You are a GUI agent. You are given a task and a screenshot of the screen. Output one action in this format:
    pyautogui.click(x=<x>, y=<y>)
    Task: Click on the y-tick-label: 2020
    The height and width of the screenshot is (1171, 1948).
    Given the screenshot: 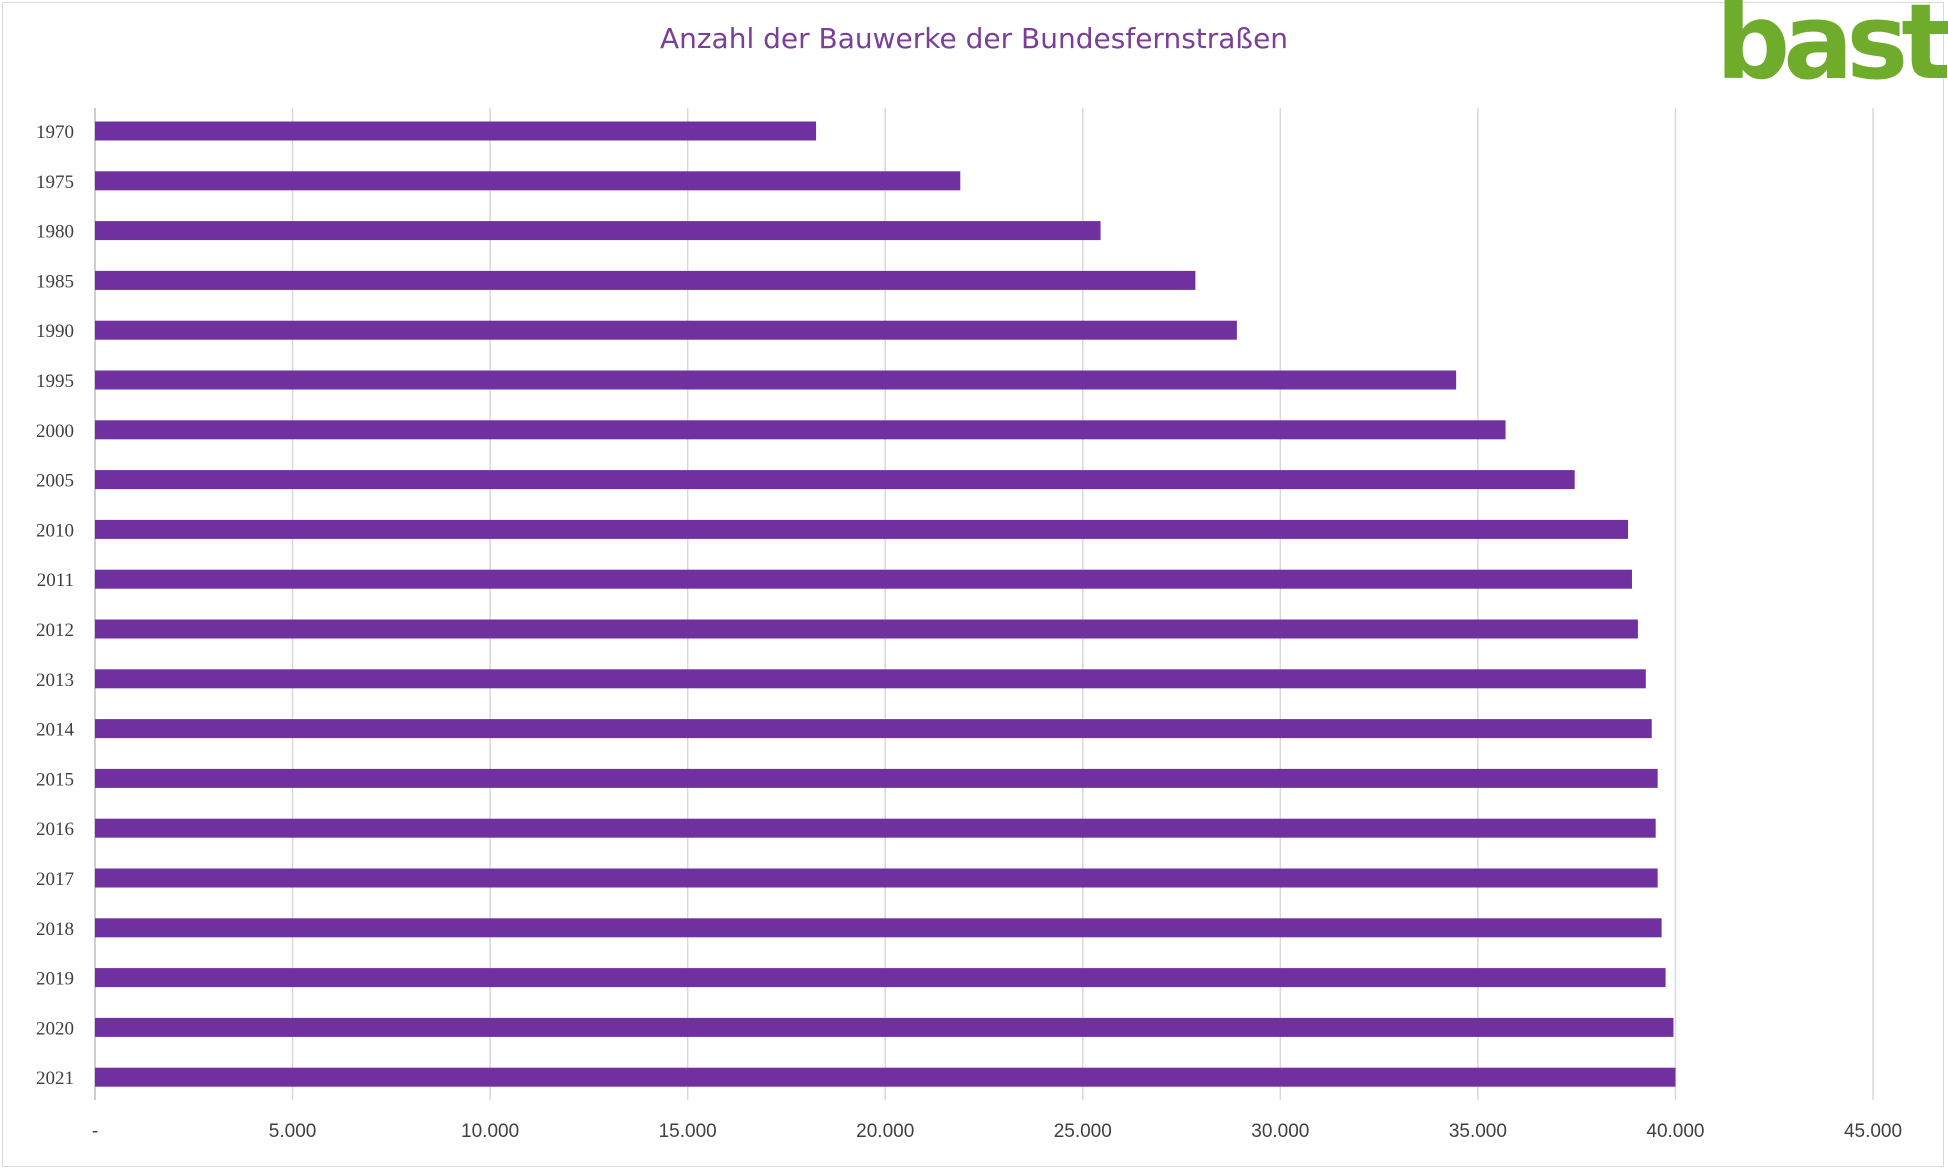 What is the action you would take?
    pyautogui.click(x=55, y=1028)
    